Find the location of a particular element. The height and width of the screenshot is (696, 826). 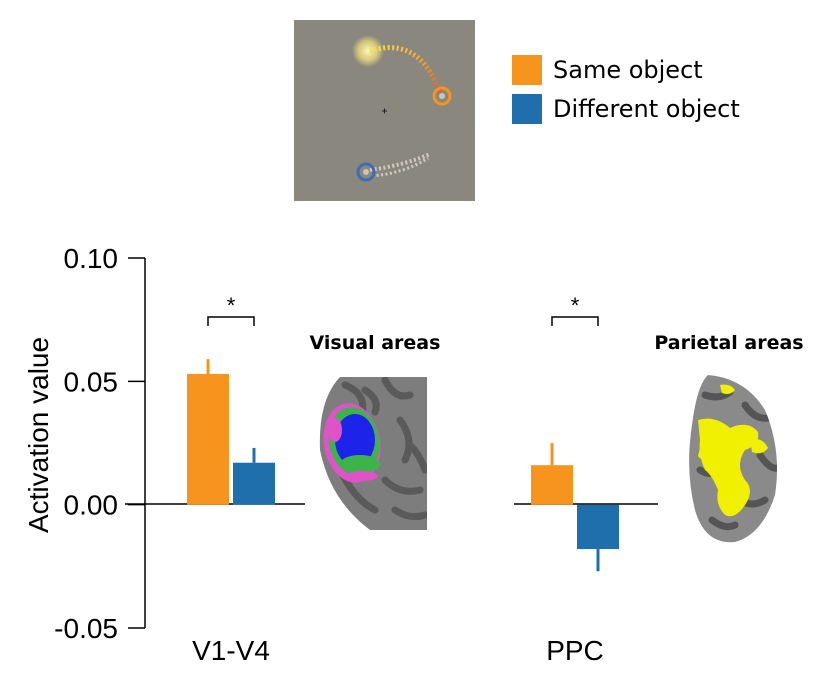

bar-v1-v4-same-object is located at coordinates (208, 439).